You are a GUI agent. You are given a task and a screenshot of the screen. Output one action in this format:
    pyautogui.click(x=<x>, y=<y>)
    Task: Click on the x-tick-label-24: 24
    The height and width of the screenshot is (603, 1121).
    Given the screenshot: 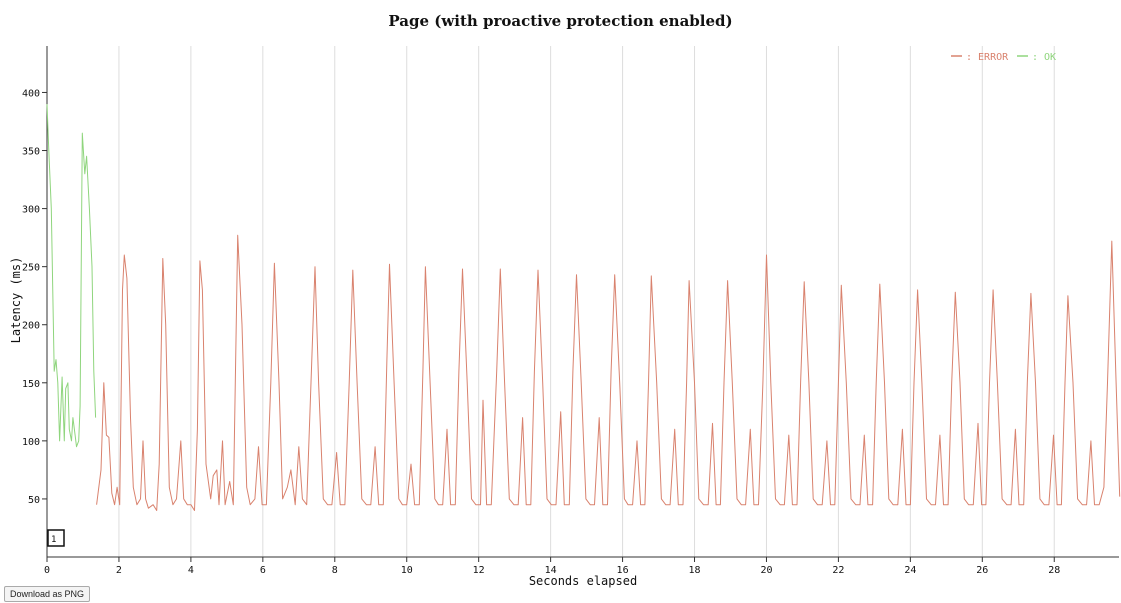 What is the action you would take?
    pyautogui.click(x=910, y=570)
    